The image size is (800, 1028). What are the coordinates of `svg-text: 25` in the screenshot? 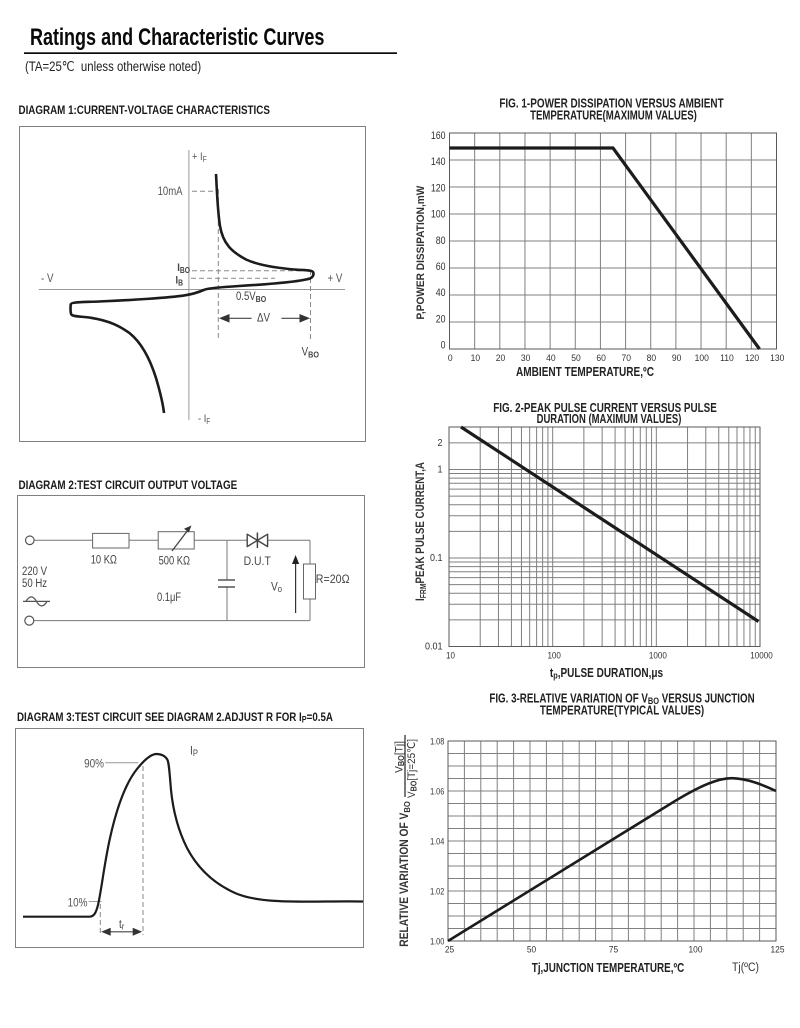 It's located at (449, 949).